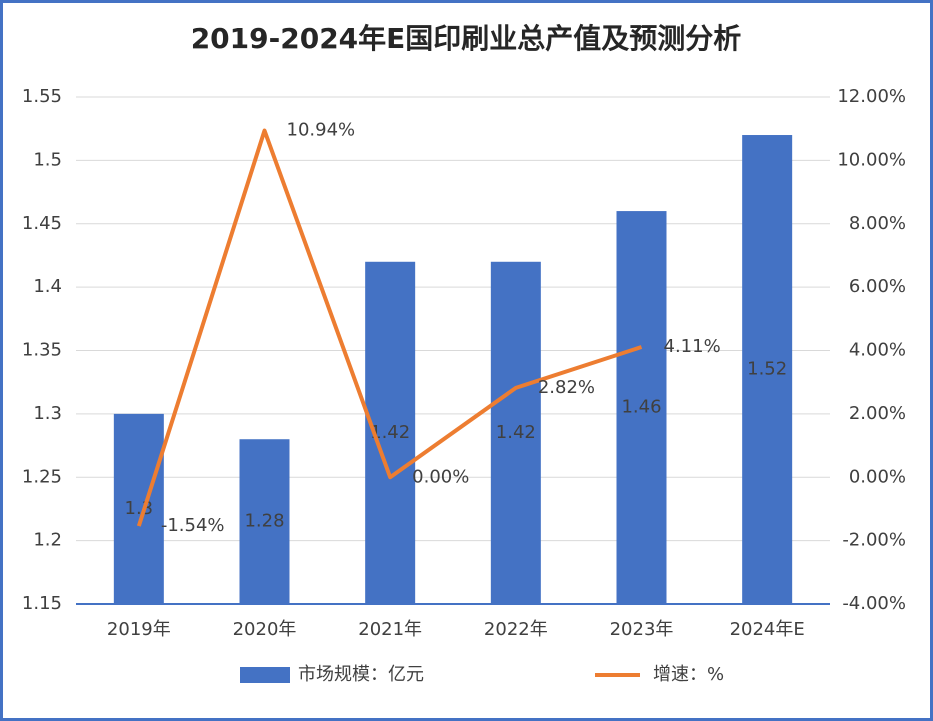 This screenshot has height=721, width=933. Describe the element at coordinates (877, 476) in the screenshot. I see `y2-tick-label: 0.00%` at that location.